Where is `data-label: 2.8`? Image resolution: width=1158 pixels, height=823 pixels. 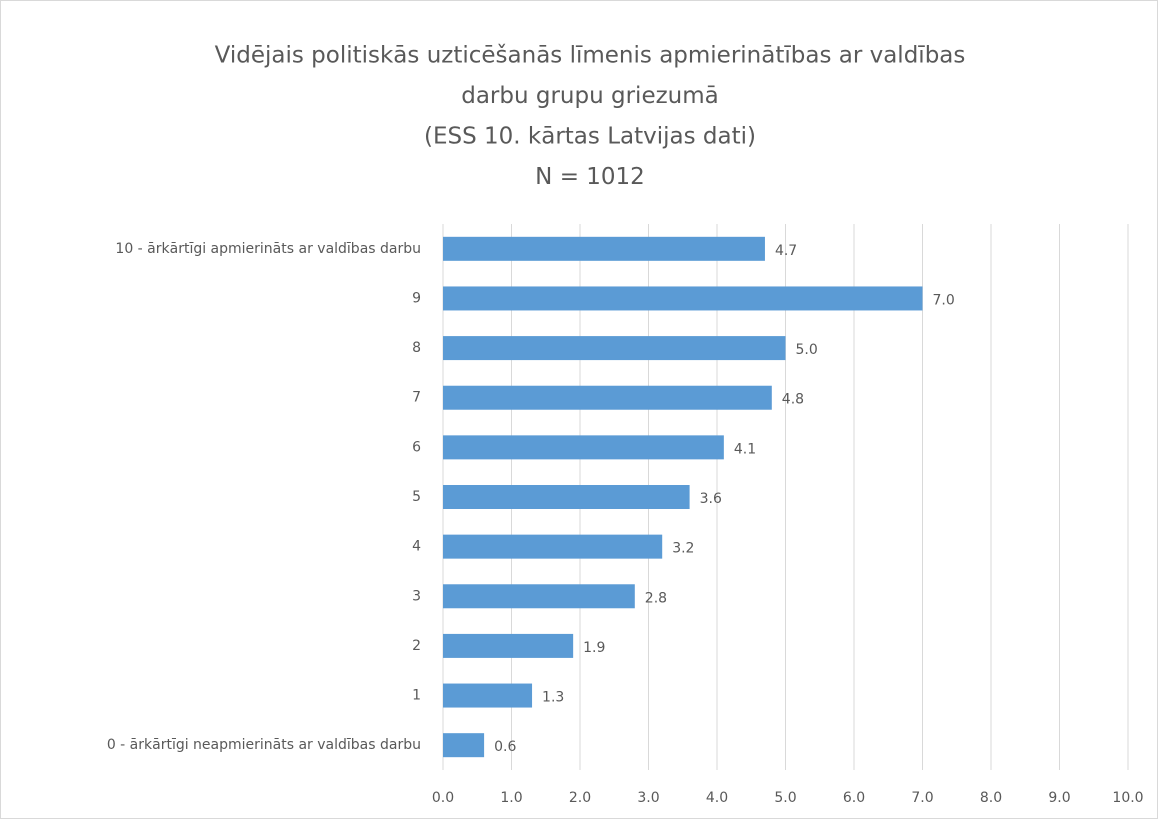
data-label: 2.8 is located at coordinates (656, 598).